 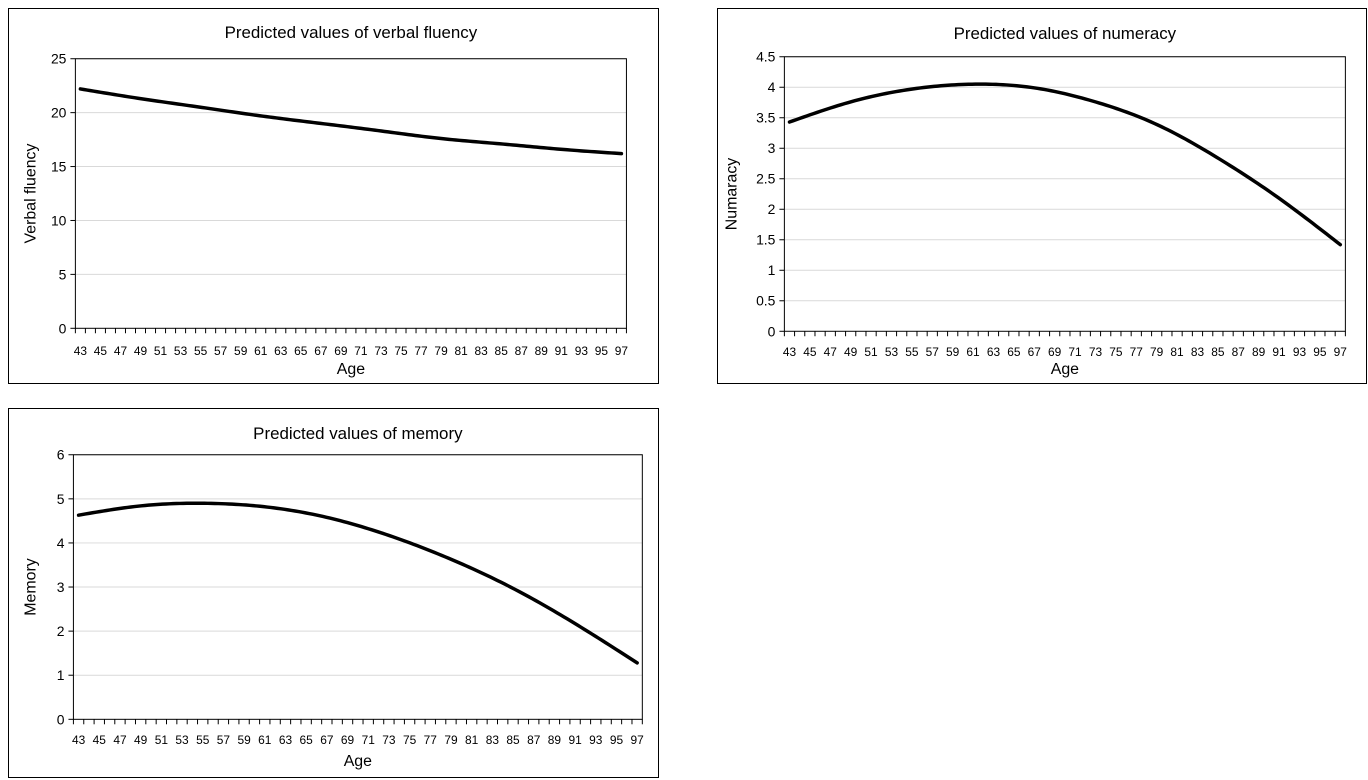 I want to click on verbal-fluency-xtick-label: 67, so click(x=321, y=351).